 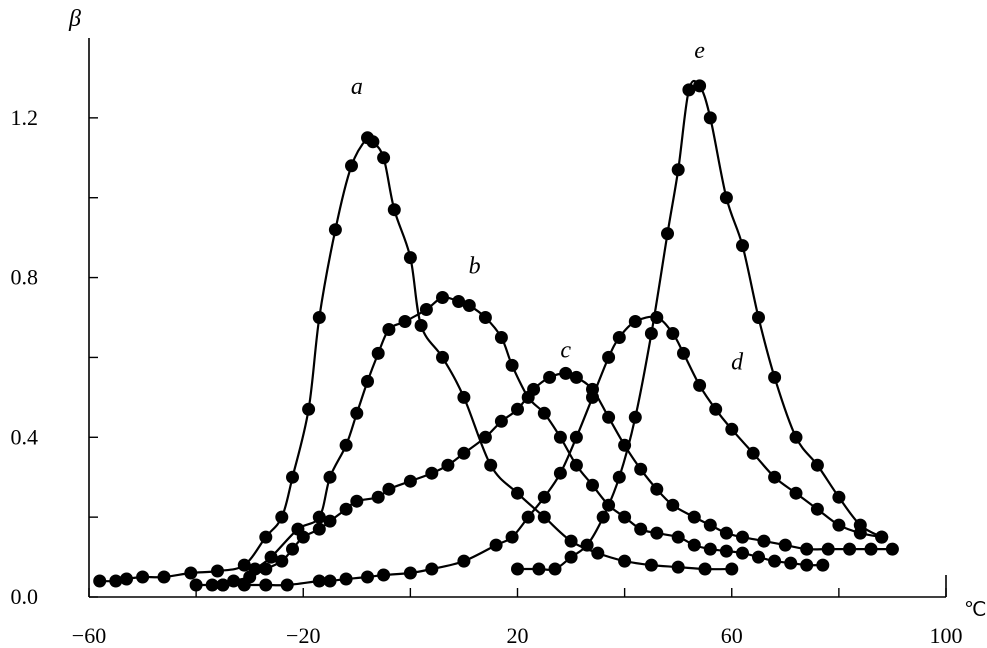 What do you see at coordinates (25, 596) in the screenshot?
I see `y-tick-label: 0.0` at bounding box center [25, 596].